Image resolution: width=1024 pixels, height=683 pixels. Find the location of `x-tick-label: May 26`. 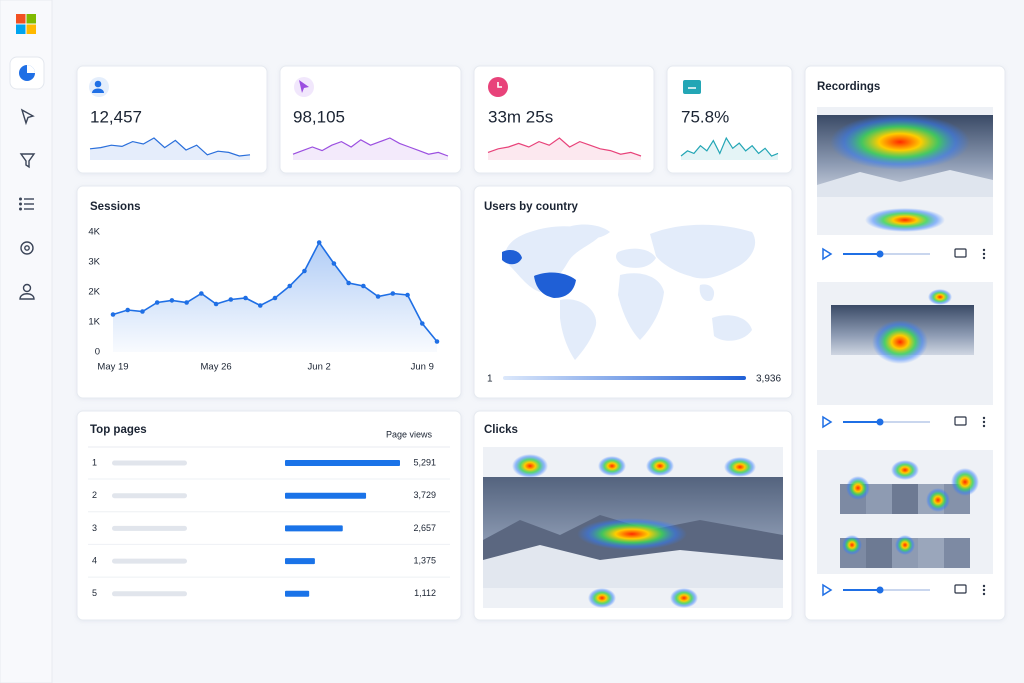

x-tick-label: May 26 is located at coordinates (216, 367).